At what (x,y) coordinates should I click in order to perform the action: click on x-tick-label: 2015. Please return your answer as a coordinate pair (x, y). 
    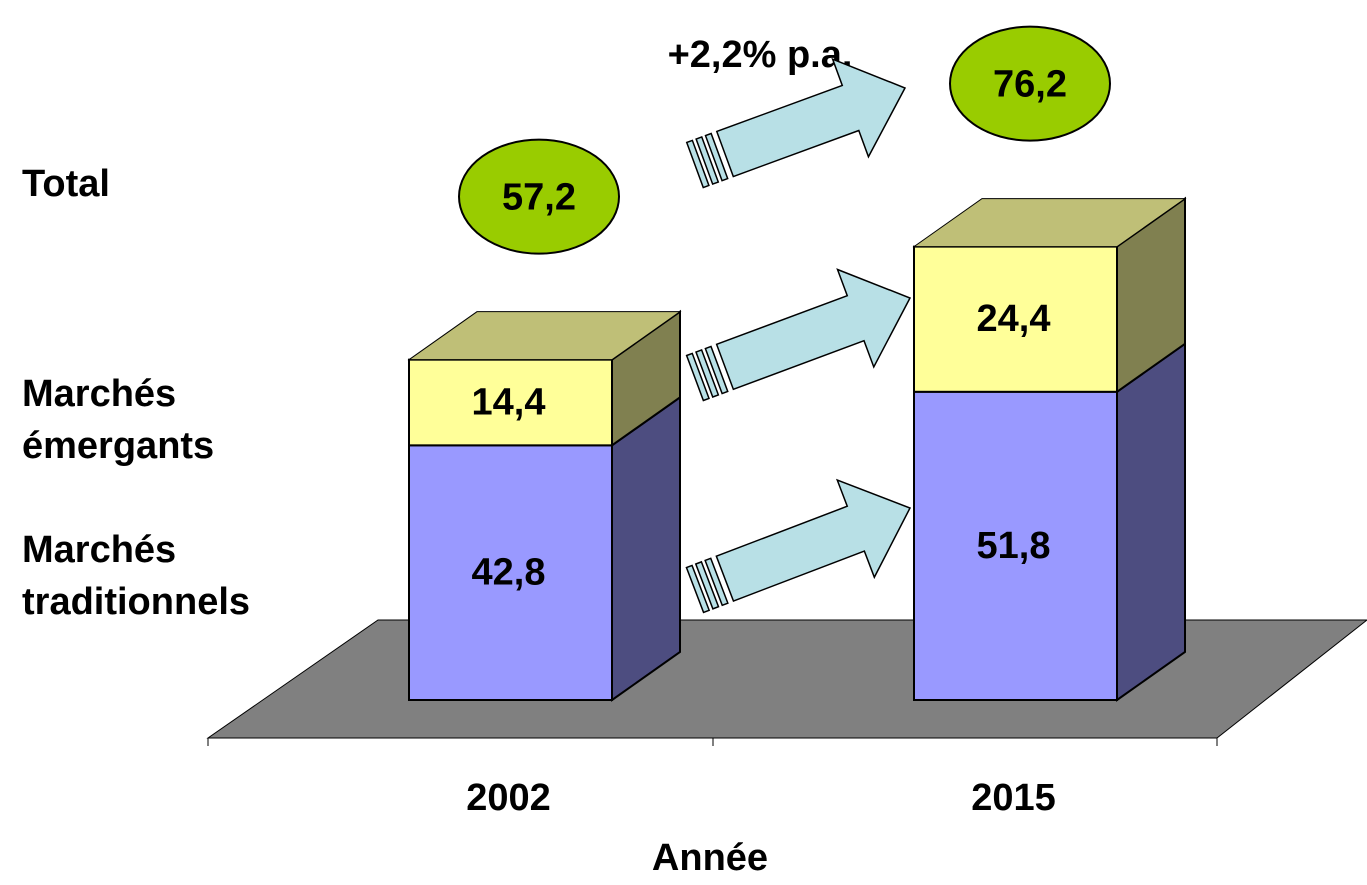
    Looking at the image, I should click on (1013, 798).